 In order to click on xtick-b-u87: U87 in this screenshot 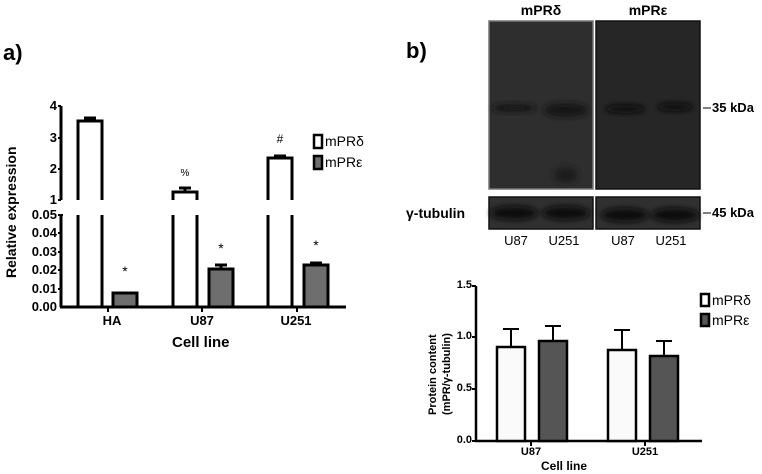, I will do `click(531, 452)`.